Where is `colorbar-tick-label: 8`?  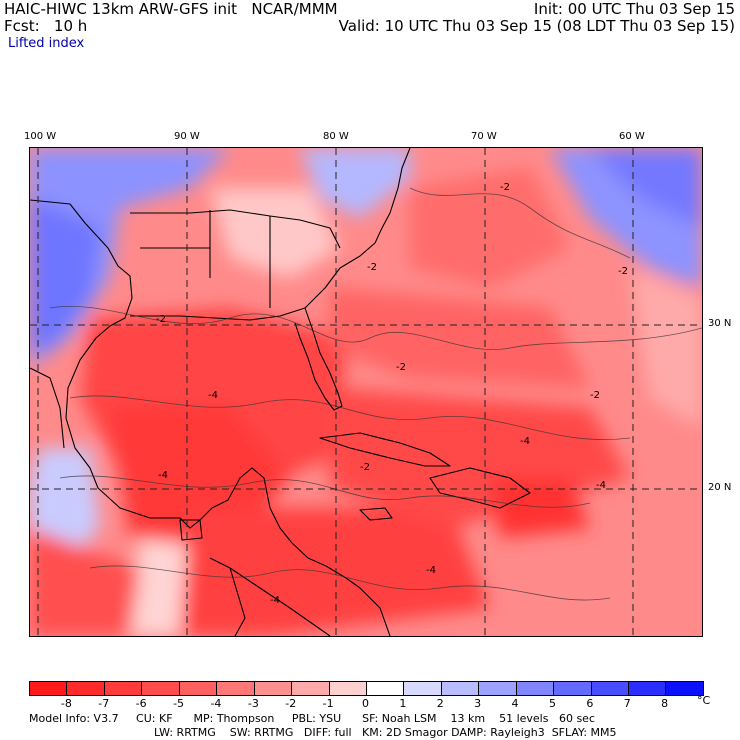 colorbar-tick-label: 8 is located at coordinates (665, 703).